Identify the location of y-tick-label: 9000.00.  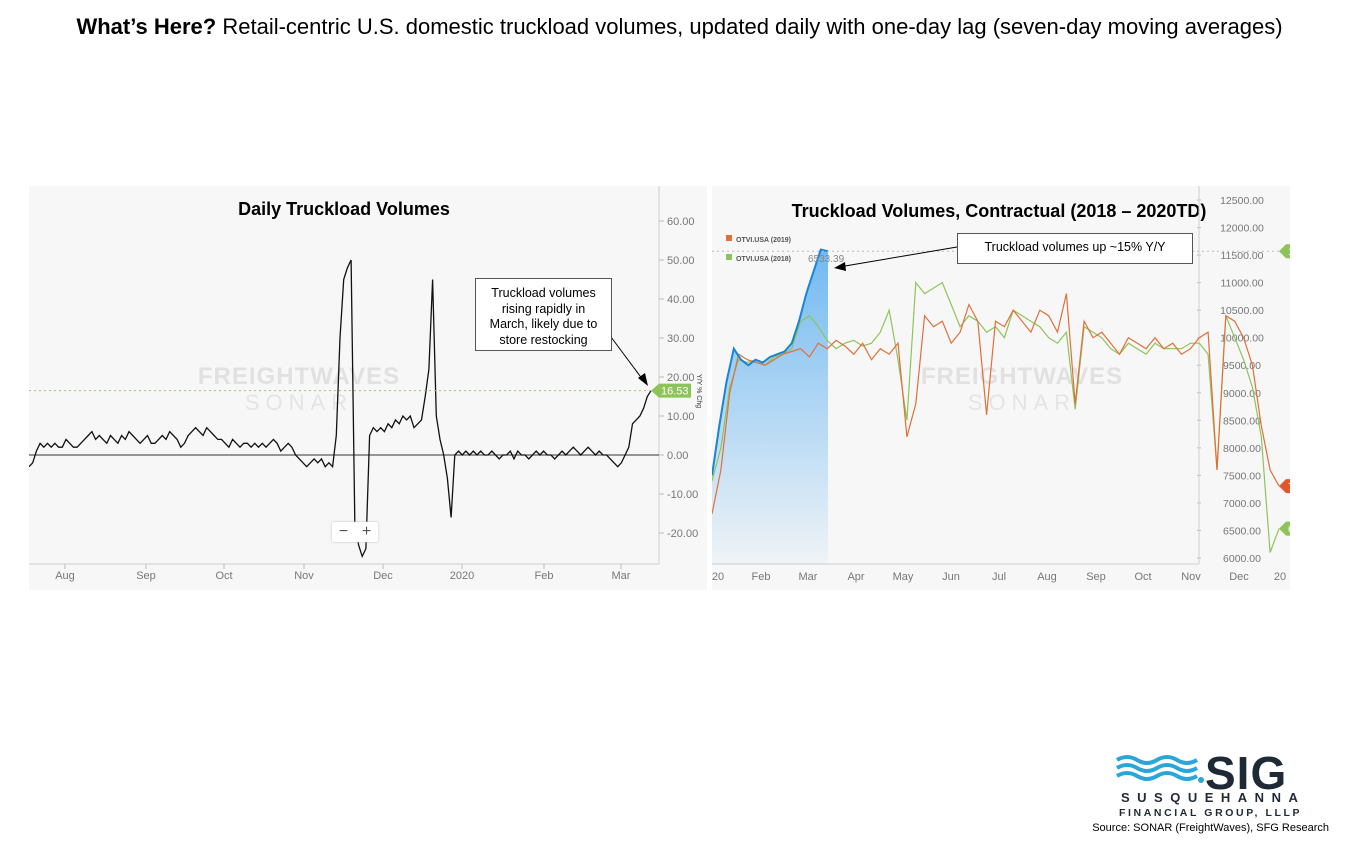
(1242, 394).